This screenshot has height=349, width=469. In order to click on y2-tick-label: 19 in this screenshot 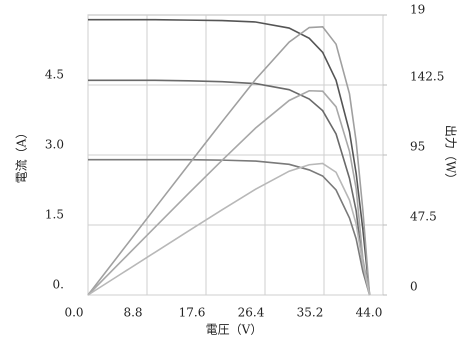, I will do `click(417, 10)`.